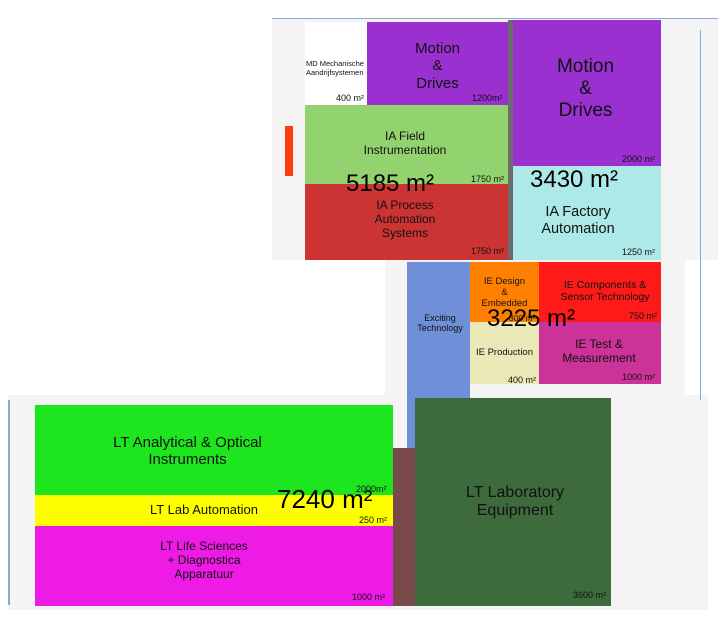 The image size is (719, 617). I want to click on zone-ia-field-label: IA Field Instrumentation, so click(405, 143).